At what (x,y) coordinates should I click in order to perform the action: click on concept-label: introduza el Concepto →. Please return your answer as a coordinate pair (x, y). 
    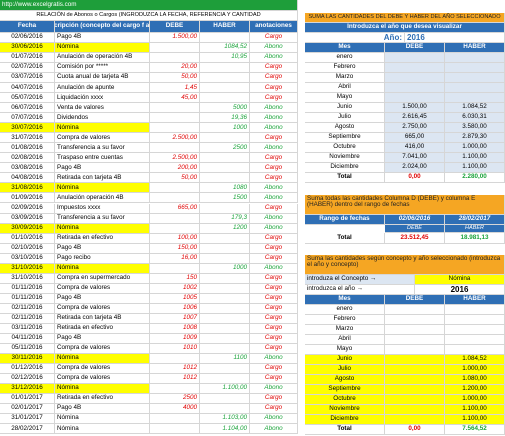
    Looking at the image, I should click on (360, 280).